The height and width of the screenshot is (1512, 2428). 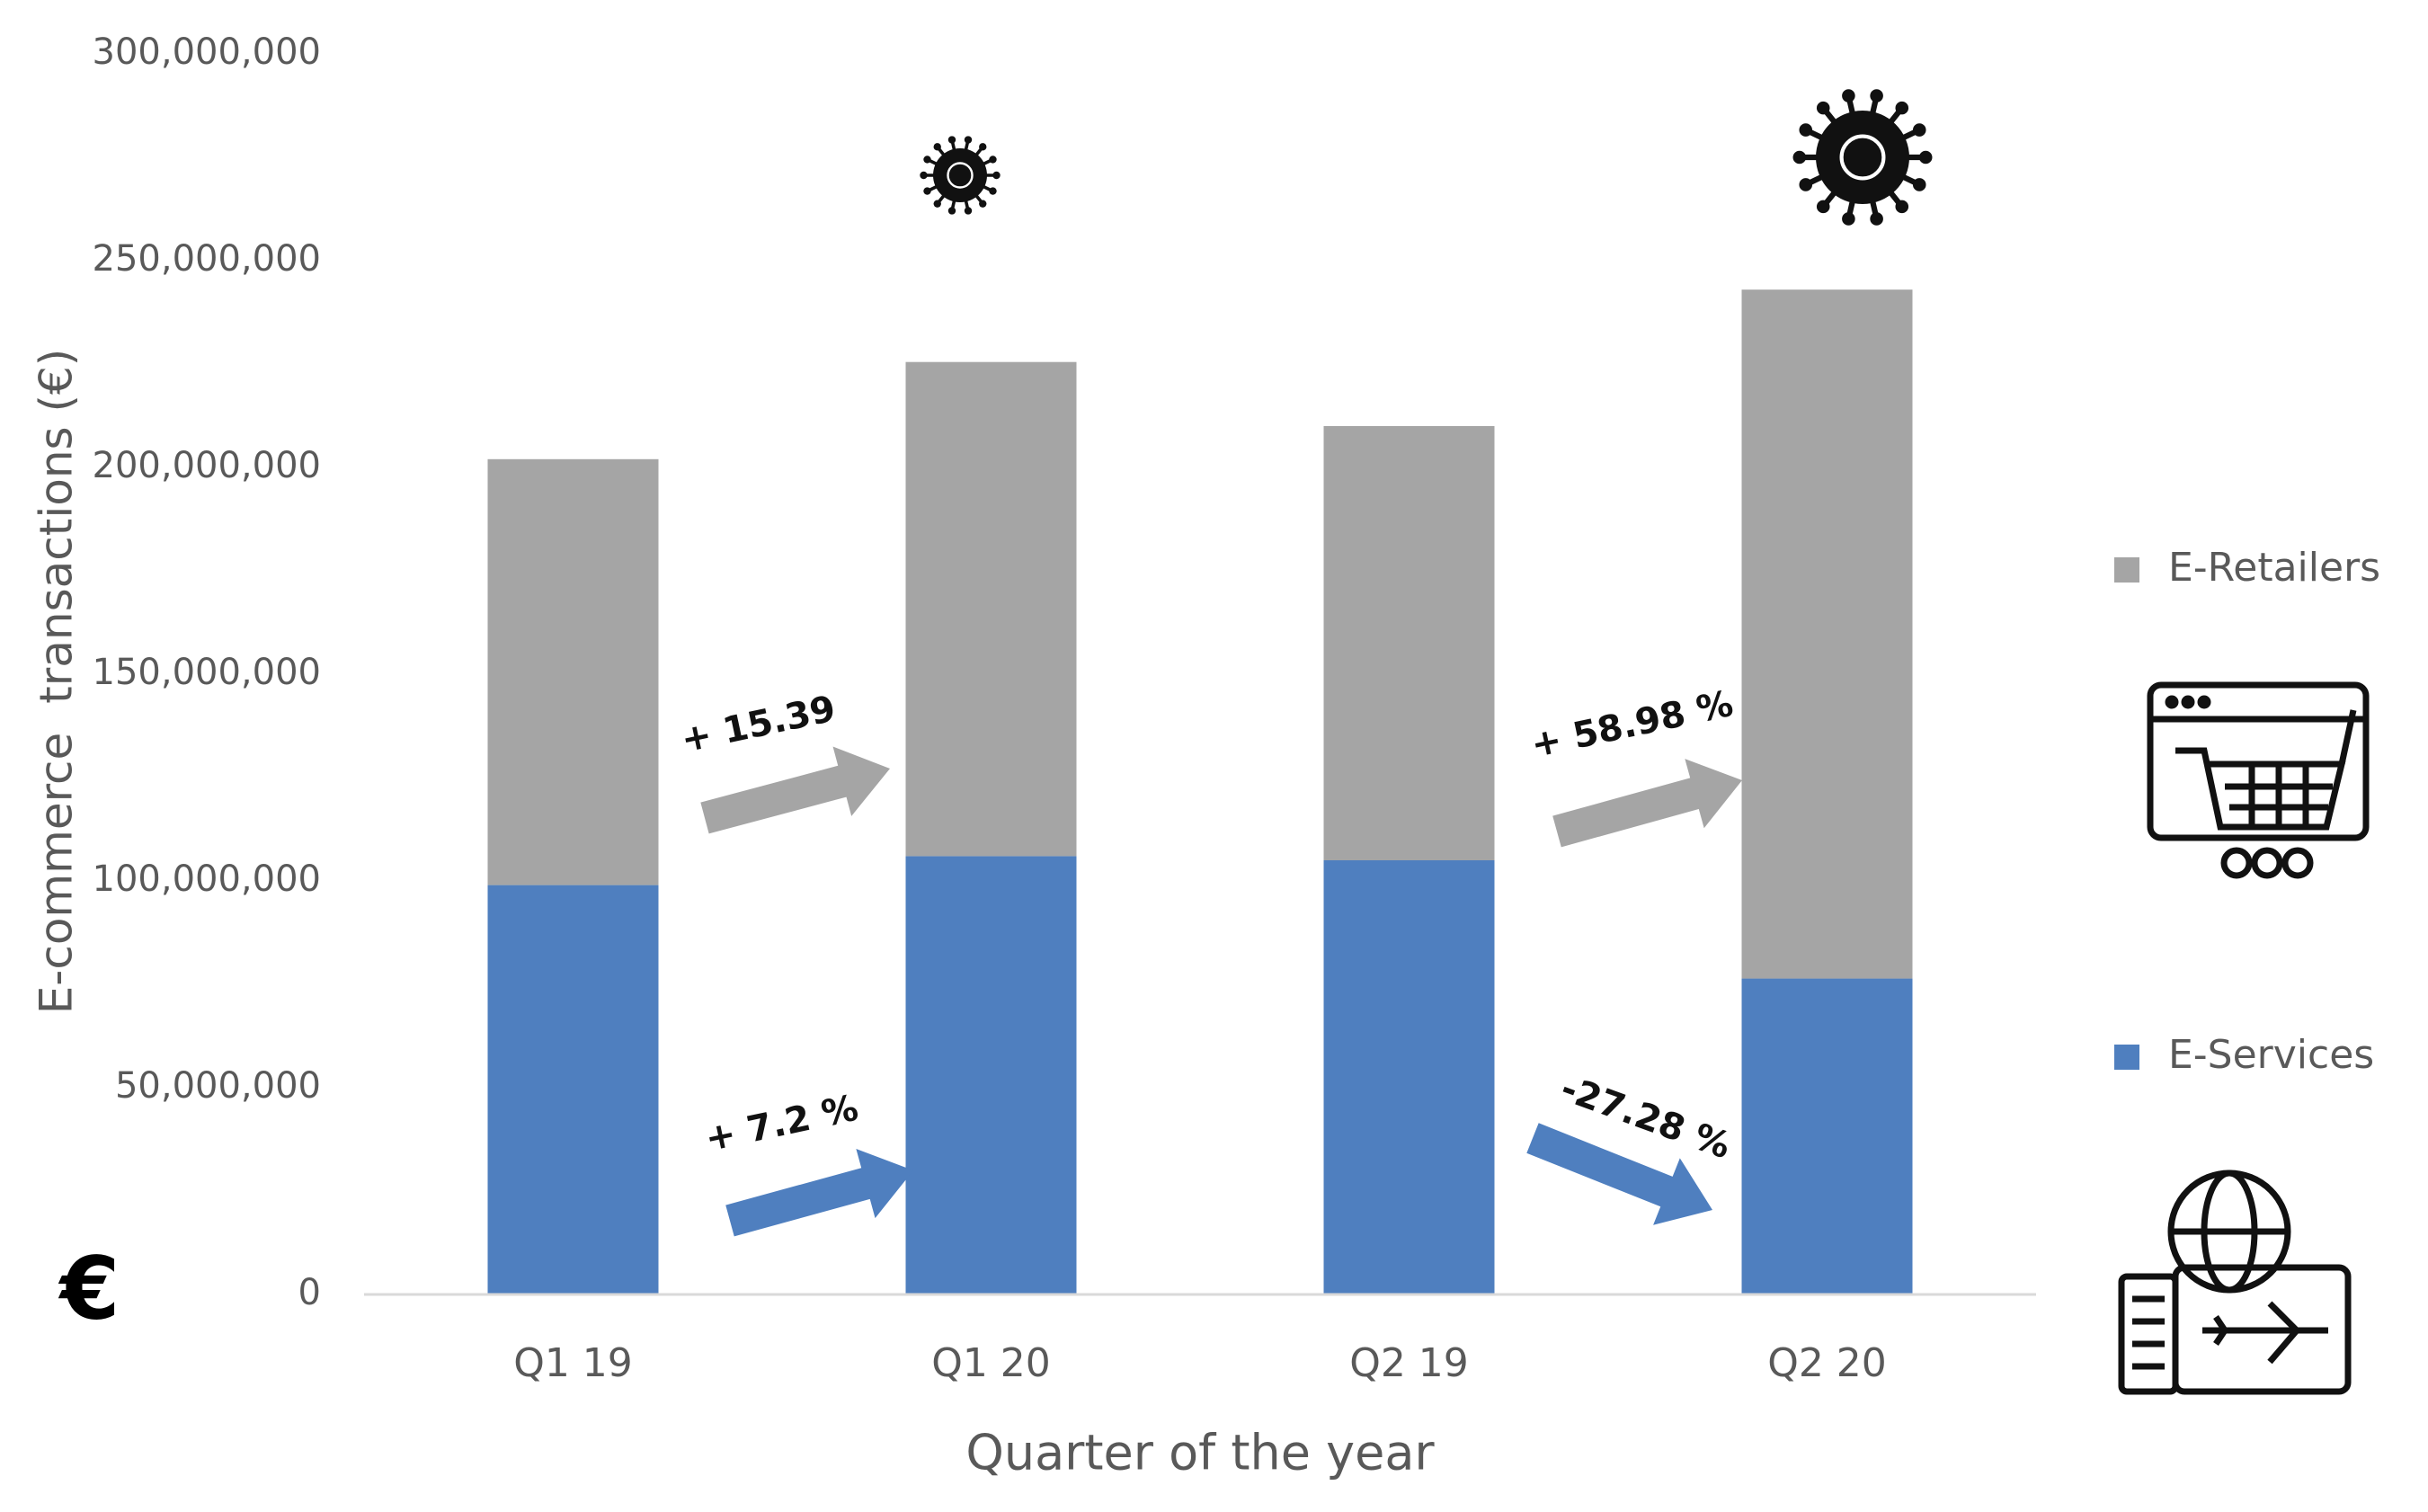 What do you see at coordinates (207, 465) in the screenshot?
I see `y-tick-label: 200,000,000` at bounding box center [207, 465].